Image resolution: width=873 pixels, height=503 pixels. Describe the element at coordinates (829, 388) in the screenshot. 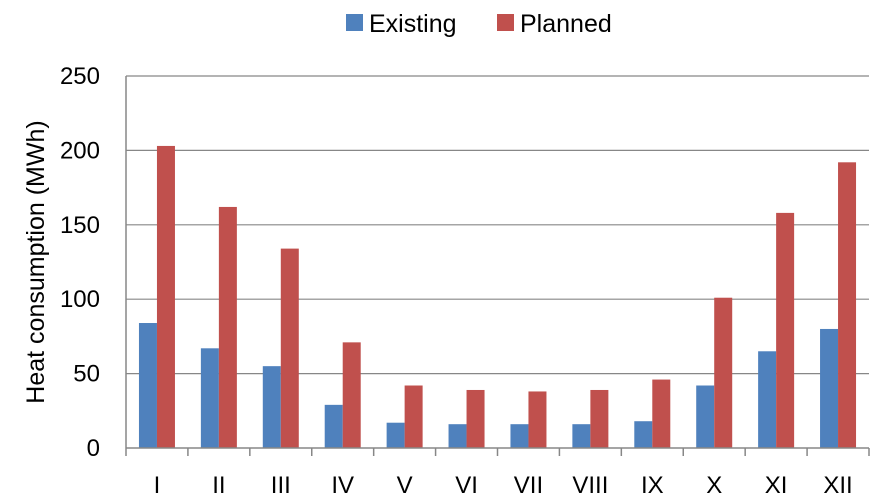

I see `bar-existing-XII` at that location.